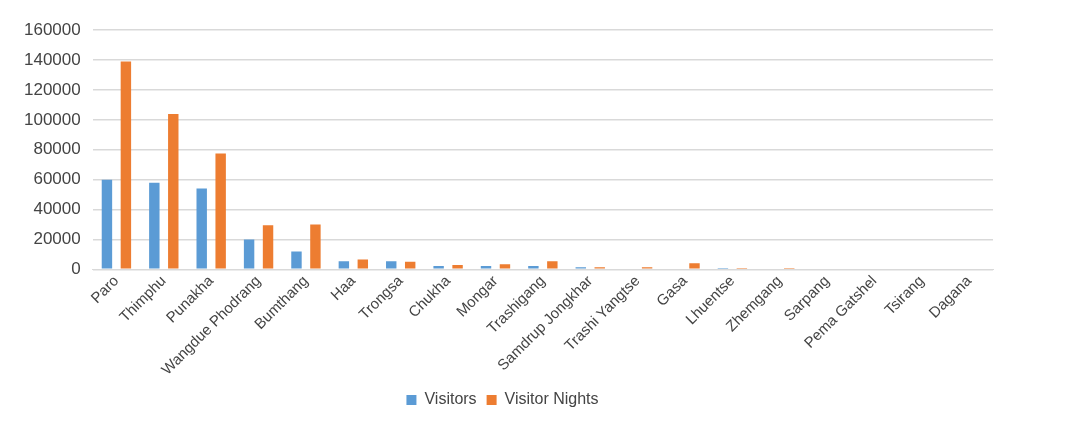  Describe the element at coordinates (52, 59) in the screenshot. I see `y-tick-label: 140000` at that location.